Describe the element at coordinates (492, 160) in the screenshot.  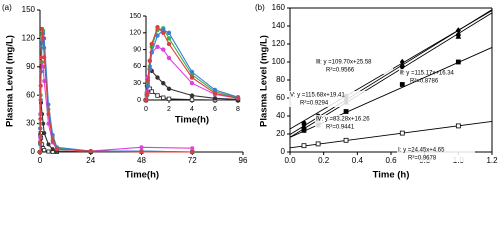
I see `x-tick-label: 1.2` at that location.